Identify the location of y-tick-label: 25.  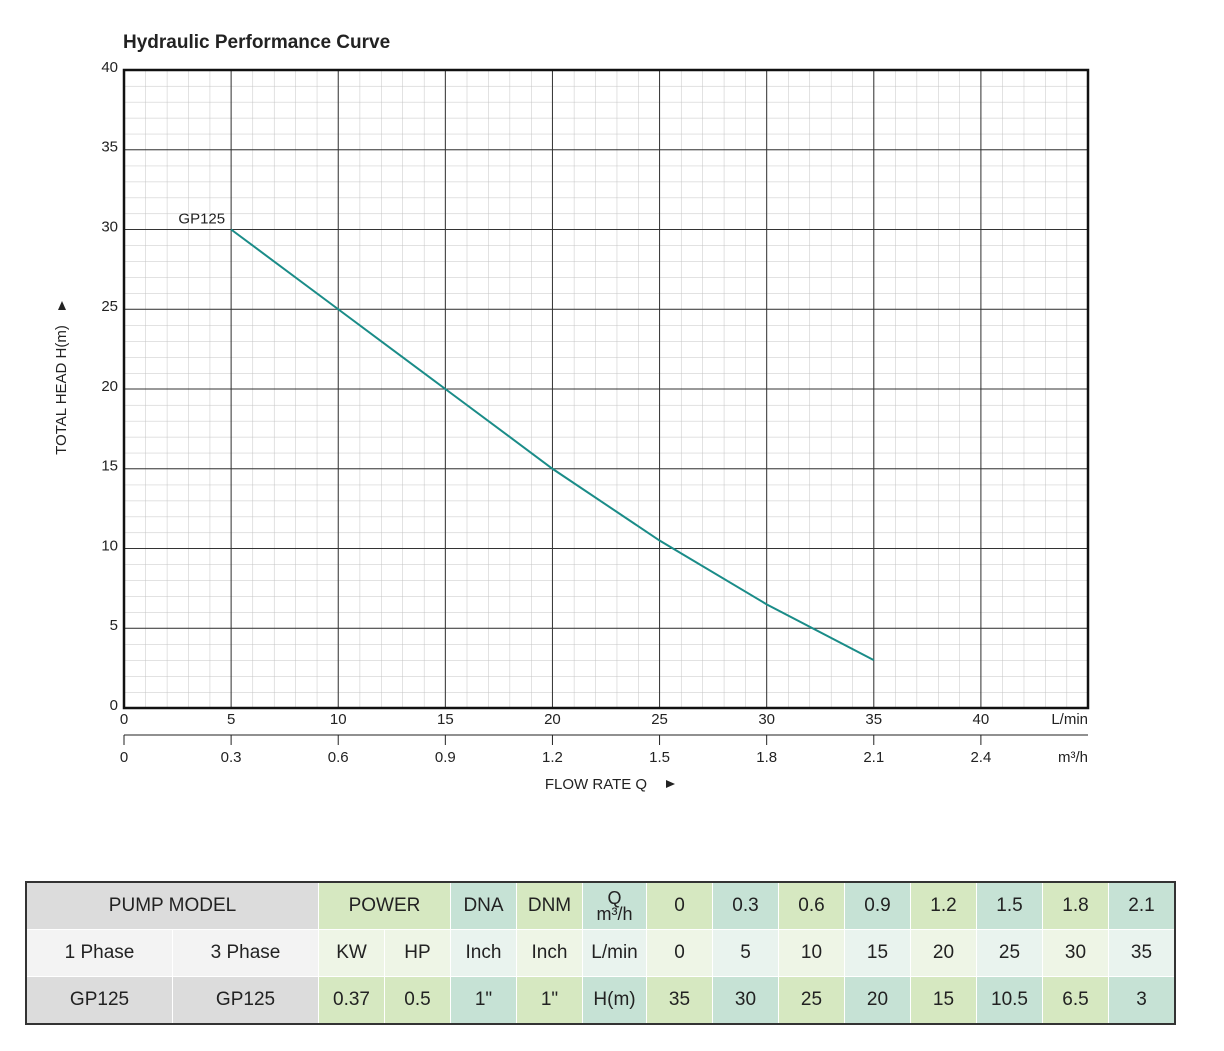
(109, 306).